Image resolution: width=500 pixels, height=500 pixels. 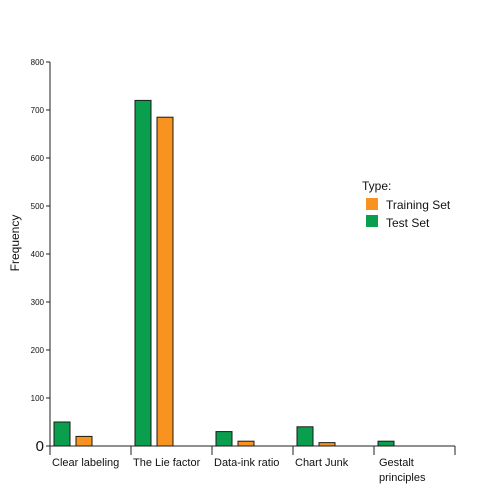 What do you see at coordinates (15, 243) in the screenshot?
I see `y-axis-title: Frequency` at bounding box center [15, 243].